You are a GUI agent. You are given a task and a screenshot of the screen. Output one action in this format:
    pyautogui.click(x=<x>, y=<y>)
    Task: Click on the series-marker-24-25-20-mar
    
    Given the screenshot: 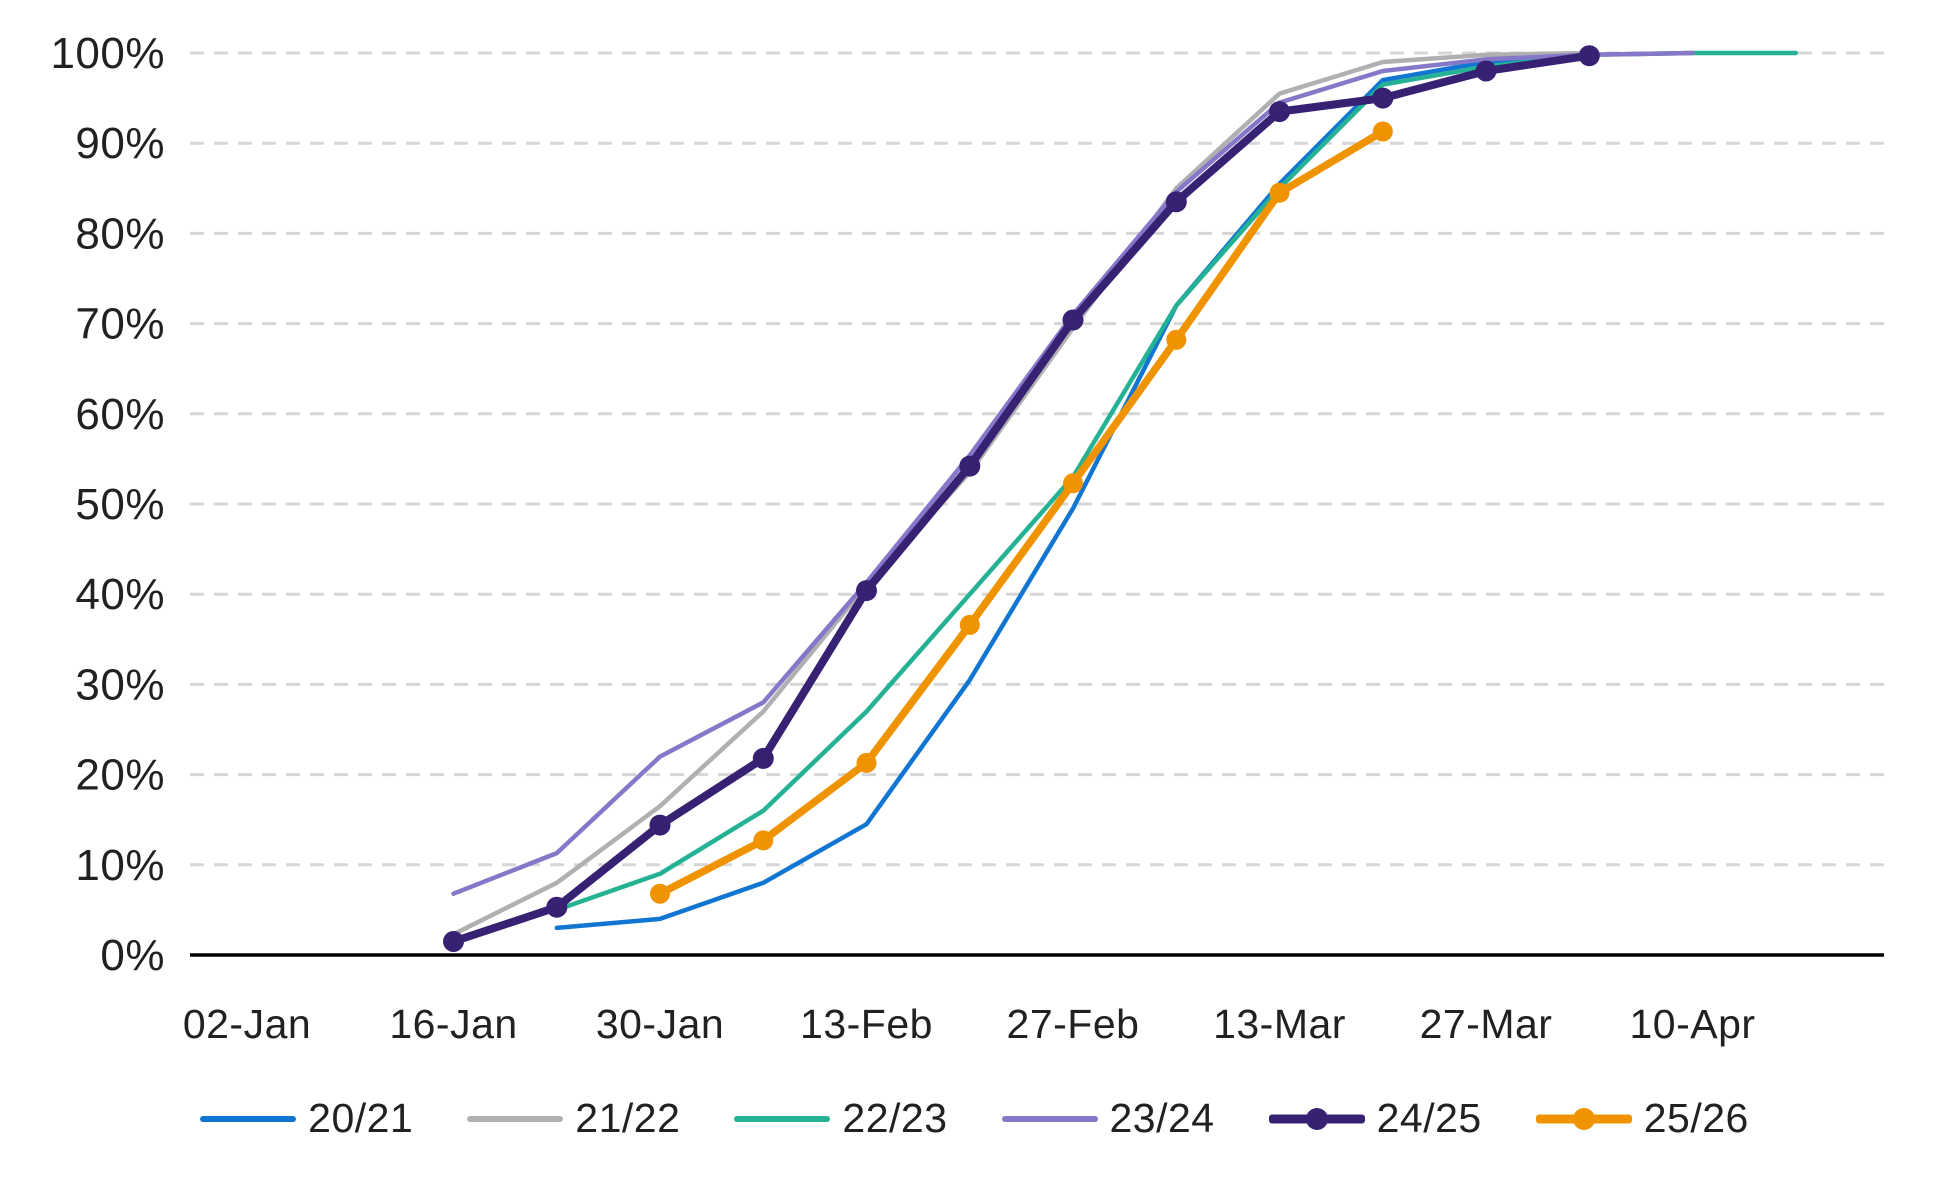 What is the action you would take?
    pyautogui.click(x=1383, y=98)
    